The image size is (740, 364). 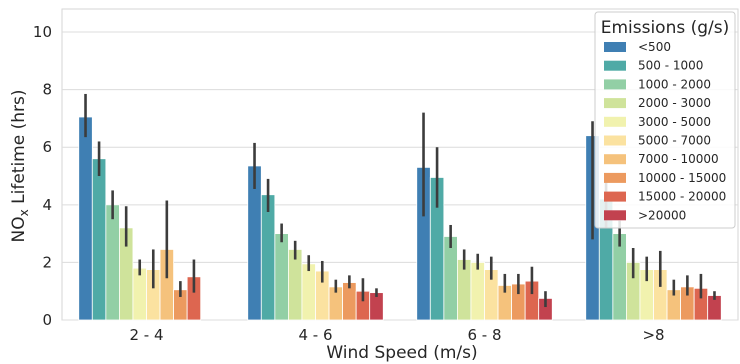 I want to click on legend-label: 2000 - 3000, so click(x=674, y=103).